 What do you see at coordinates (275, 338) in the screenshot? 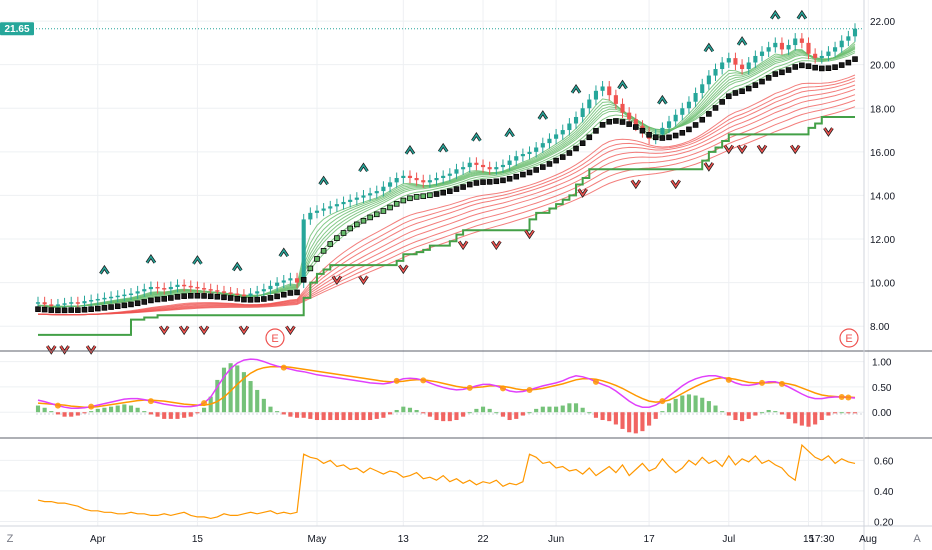
I see `earnings-marker-may: E` at bounding box center [275, 338].